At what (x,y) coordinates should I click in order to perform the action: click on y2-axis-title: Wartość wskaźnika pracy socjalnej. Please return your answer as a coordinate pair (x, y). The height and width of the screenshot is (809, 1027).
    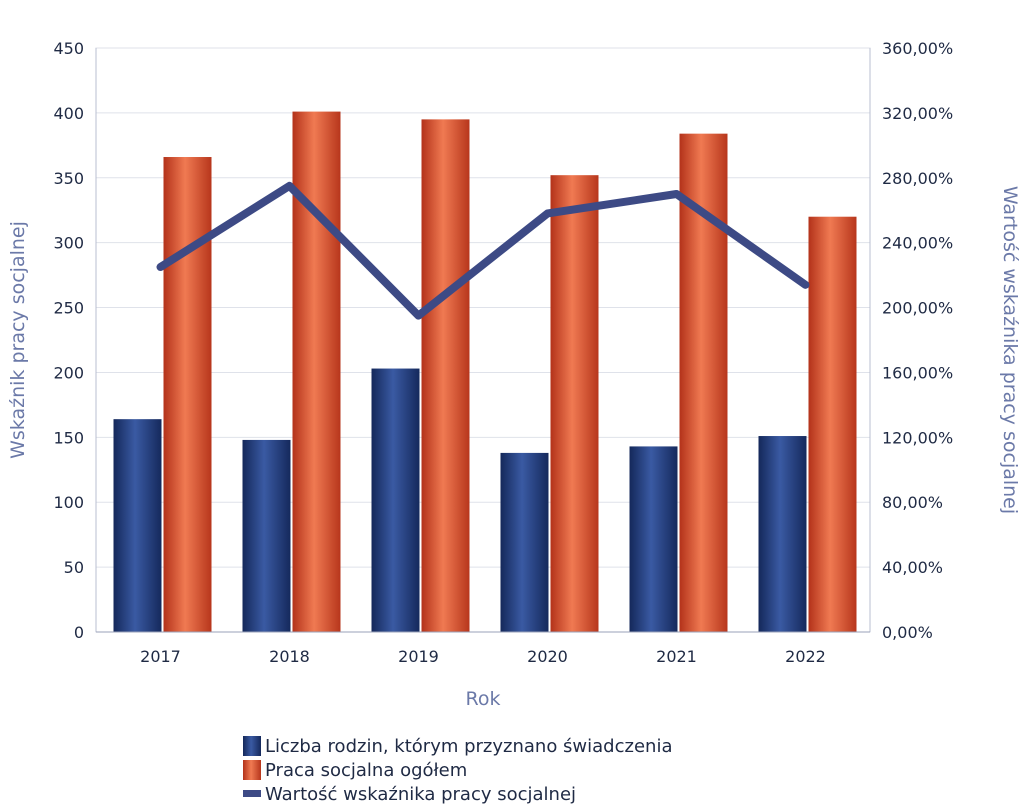
    Looking at the image, I should click on (1010, 350).